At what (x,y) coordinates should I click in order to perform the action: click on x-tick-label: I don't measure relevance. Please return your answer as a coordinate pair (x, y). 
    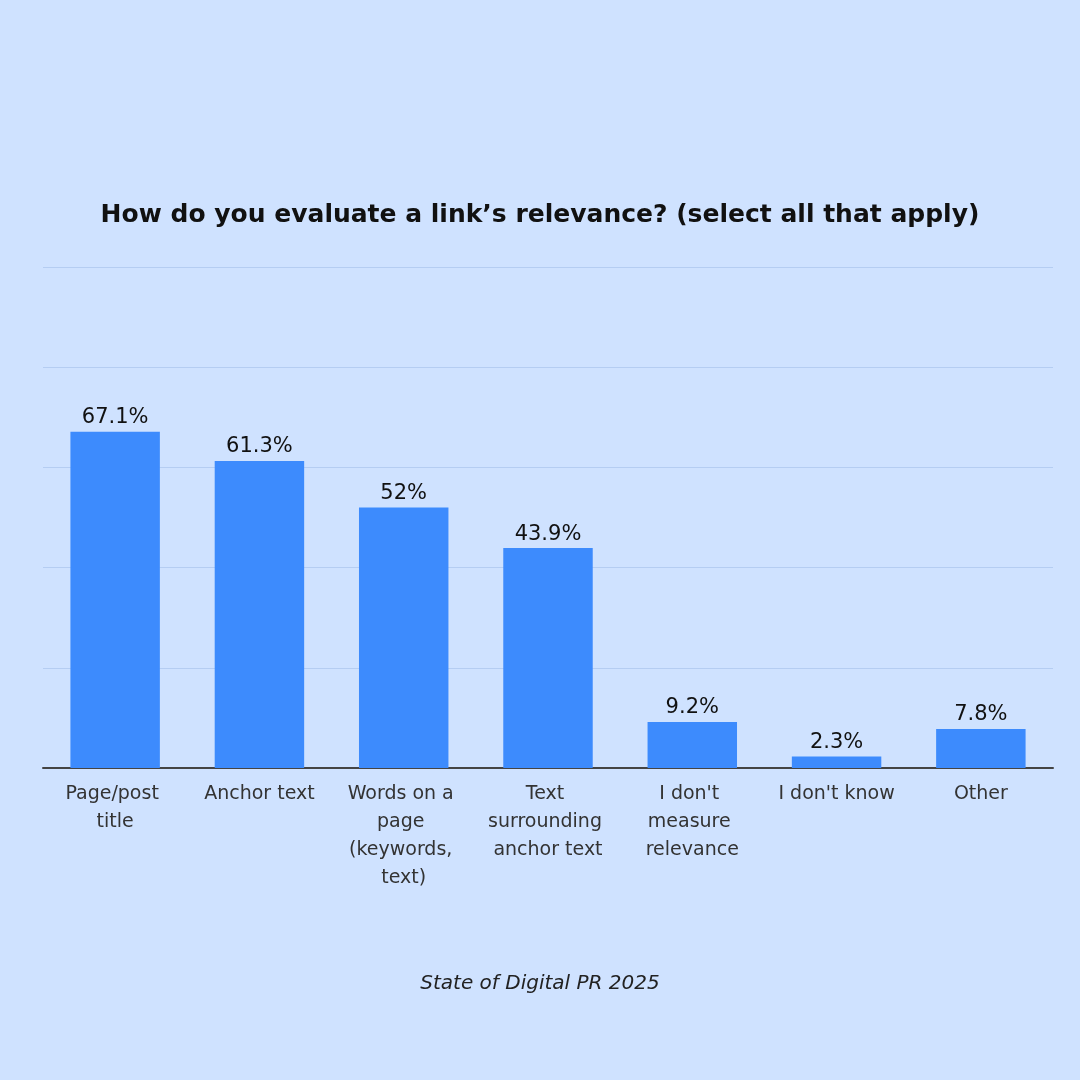
    Looking at the image, I should click on (692, 820).